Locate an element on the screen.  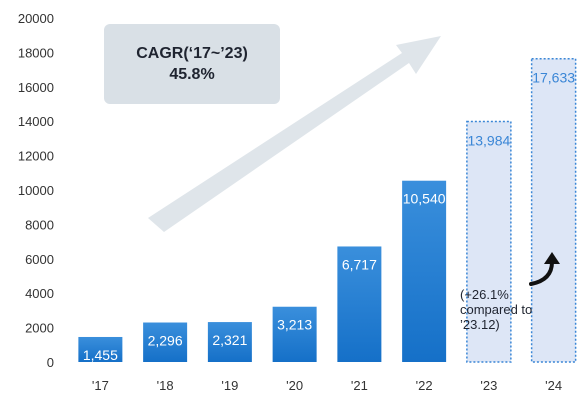
y-tick-label: 10000 is located at coordinates (36, 190).